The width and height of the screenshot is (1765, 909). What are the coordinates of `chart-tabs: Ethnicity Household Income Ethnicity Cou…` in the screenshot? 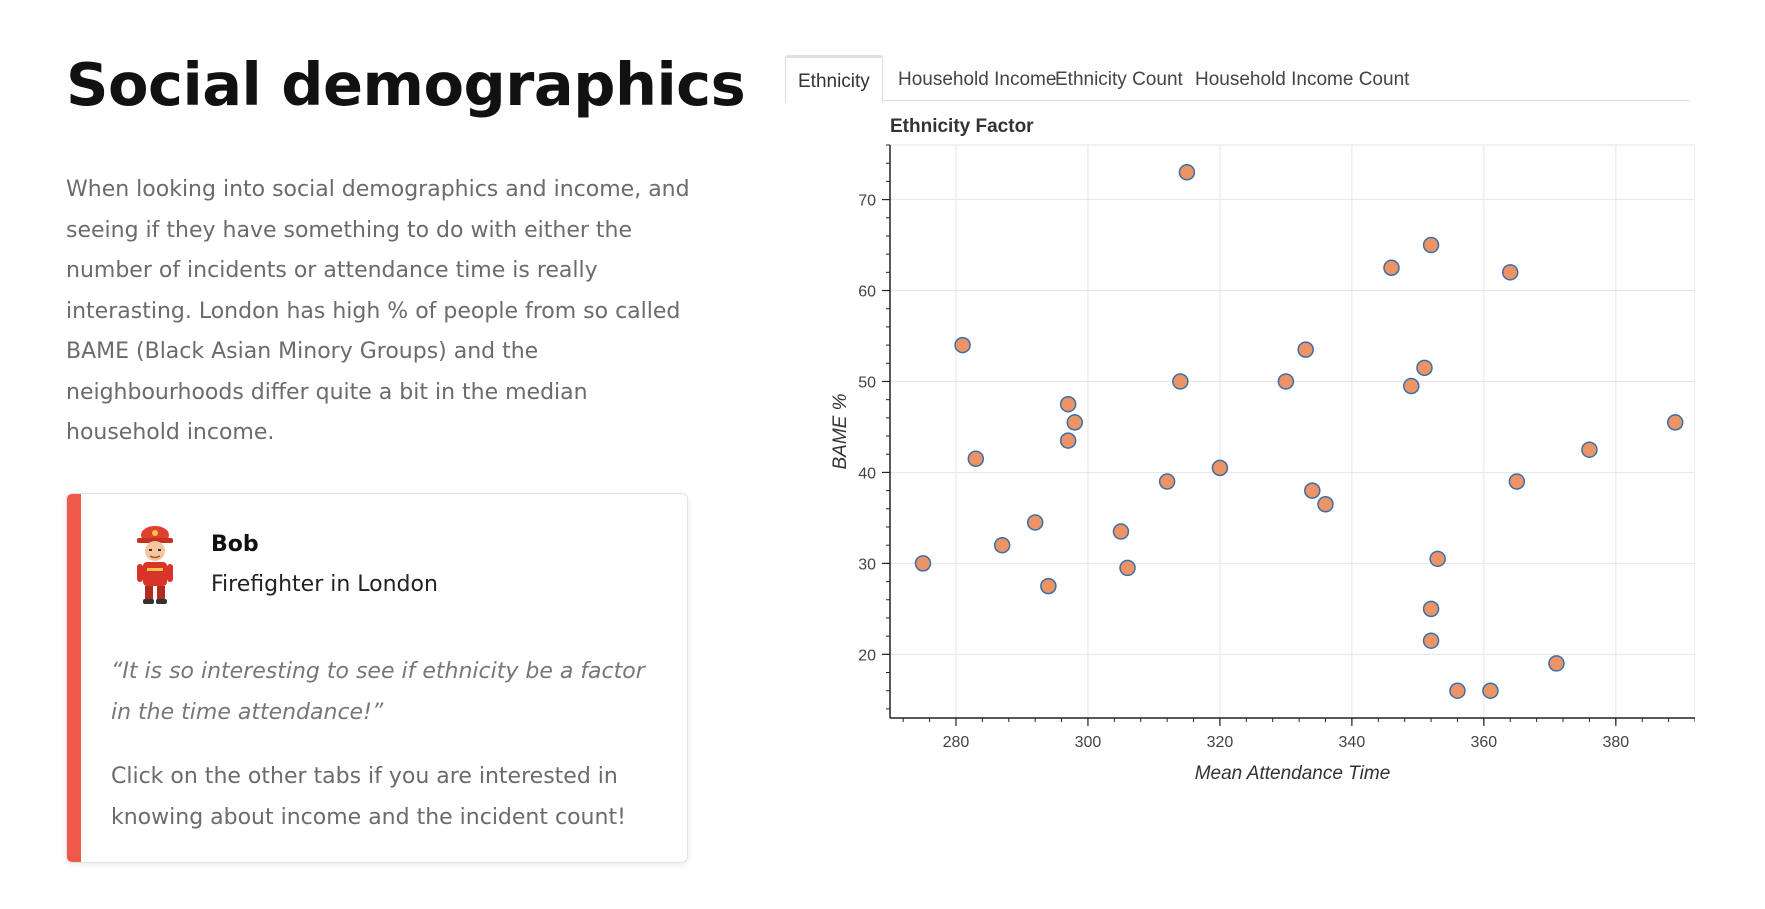 It's located at (1237, 79).